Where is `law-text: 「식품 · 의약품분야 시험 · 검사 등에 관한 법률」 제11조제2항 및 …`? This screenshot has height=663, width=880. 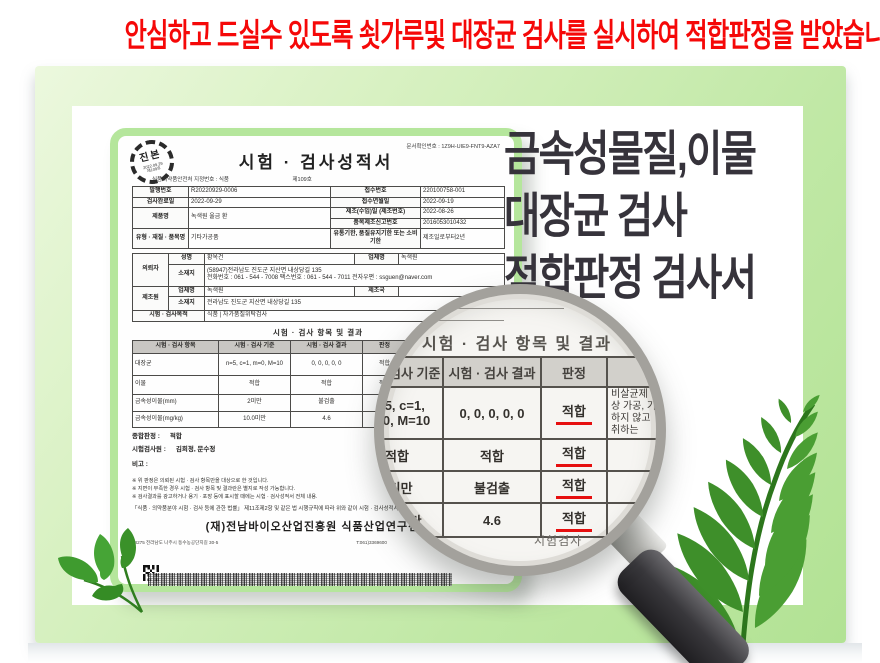
law-text: 「식품 · 의약품분야 시험 · 검사 등에 관한 법률」 제11조제2항 및 … is located at coordinates (282, 508).